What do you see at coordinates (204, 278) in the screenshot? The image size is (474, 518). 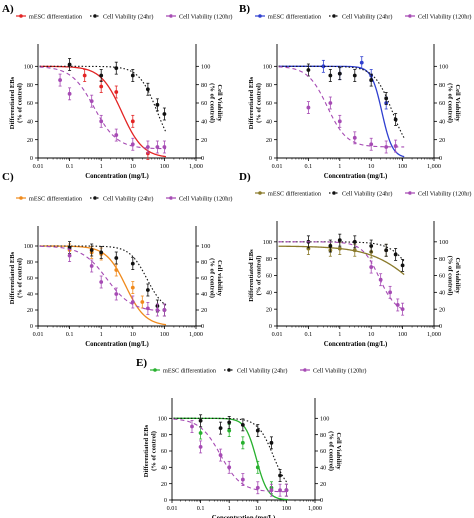 I see `y-tick-label-right: 60` at bounding box center [204, 278].